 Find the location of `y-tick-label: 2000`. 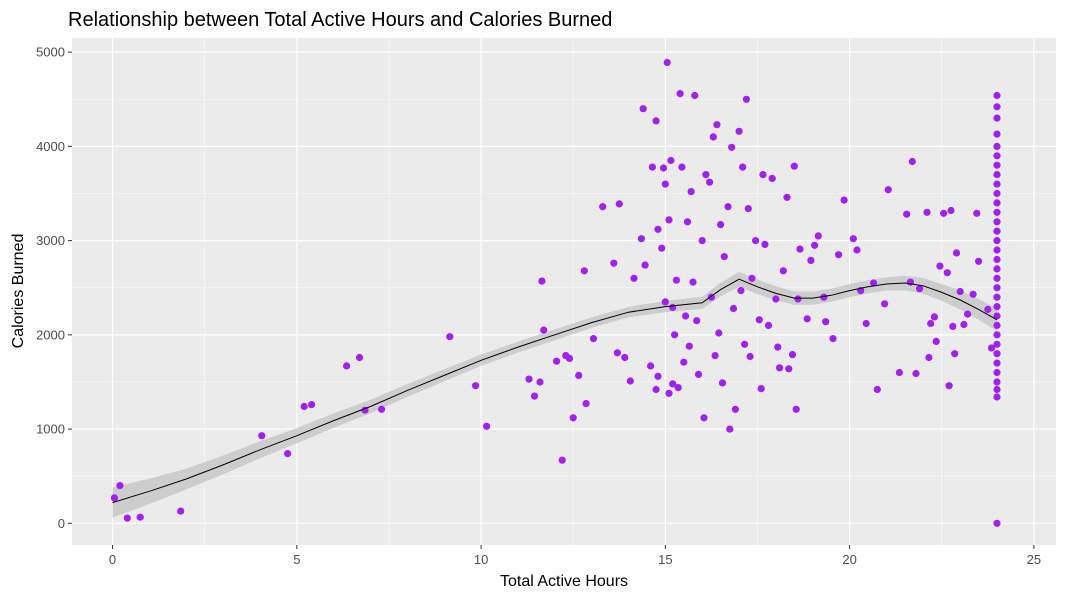

y-tick-label: 2000 is located at coordinates (50, 334).